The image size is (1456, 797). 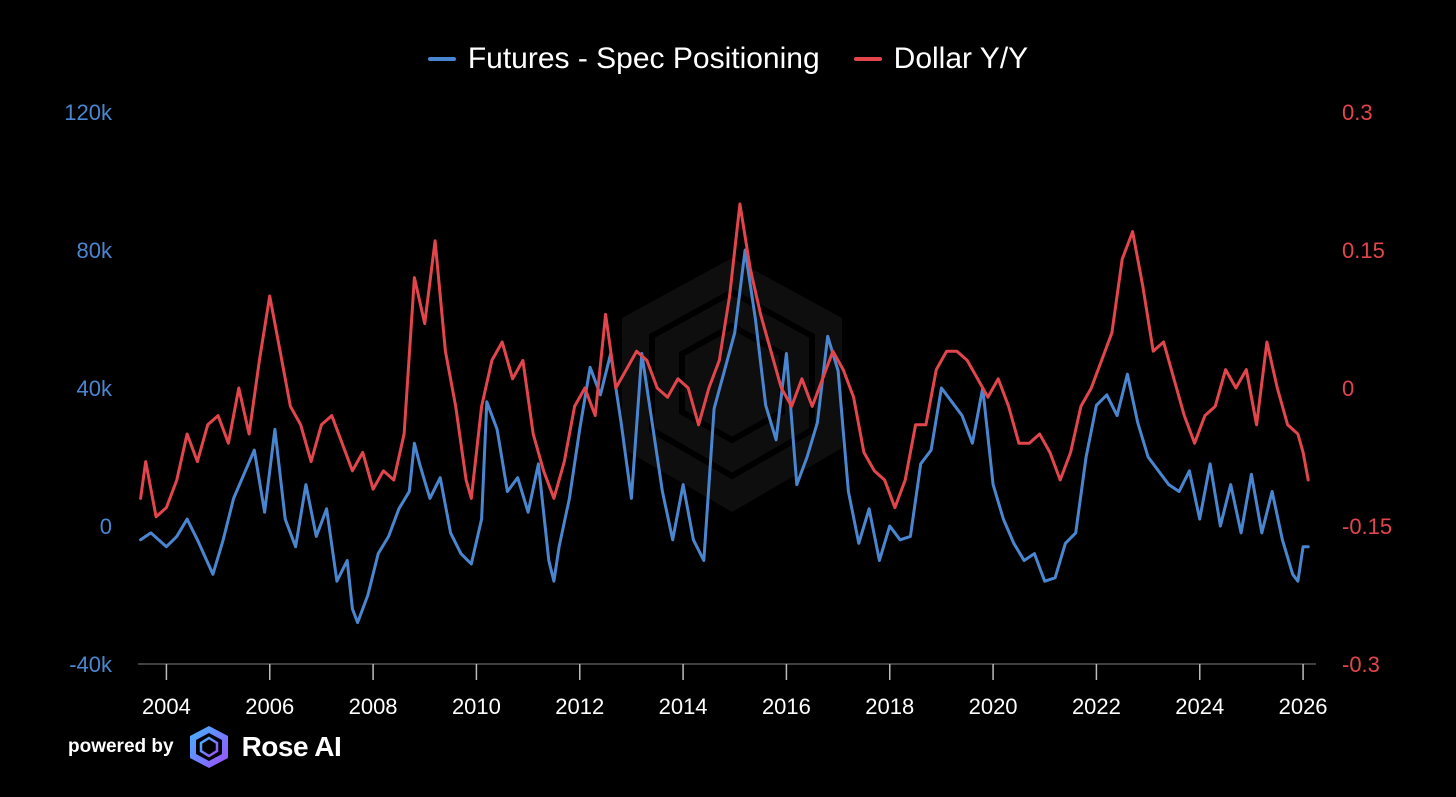 I want to click on legend-item-dollar: Dollar Y/Y, so click(x=941, y=59).